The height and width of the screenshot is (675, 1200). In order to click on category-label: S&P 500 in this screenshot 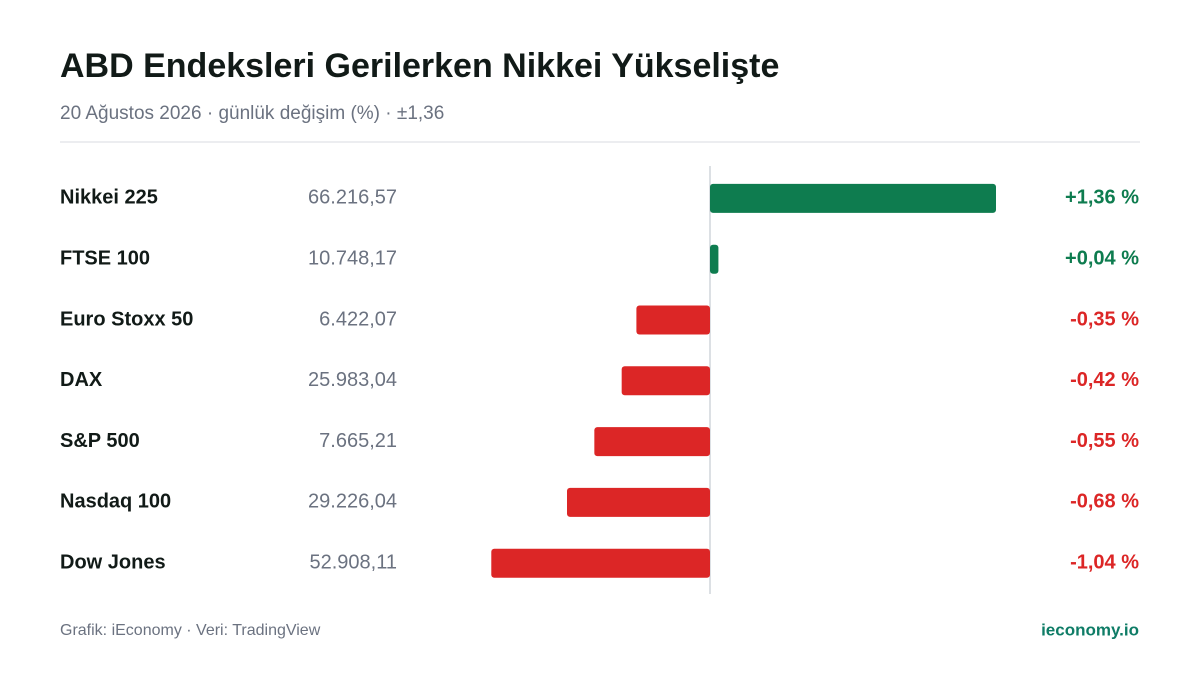, I will do `click(100, 441)`.